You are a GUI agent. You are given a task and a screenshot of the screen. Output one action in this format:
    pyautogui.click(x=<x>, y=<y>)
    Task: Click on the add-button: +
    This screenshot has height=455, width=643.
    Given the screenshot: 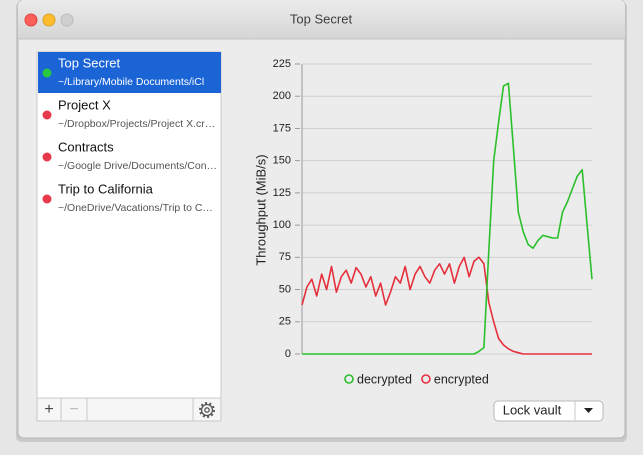 What is the action you would take?
    pyautogui.click(x=48, y=409)
    